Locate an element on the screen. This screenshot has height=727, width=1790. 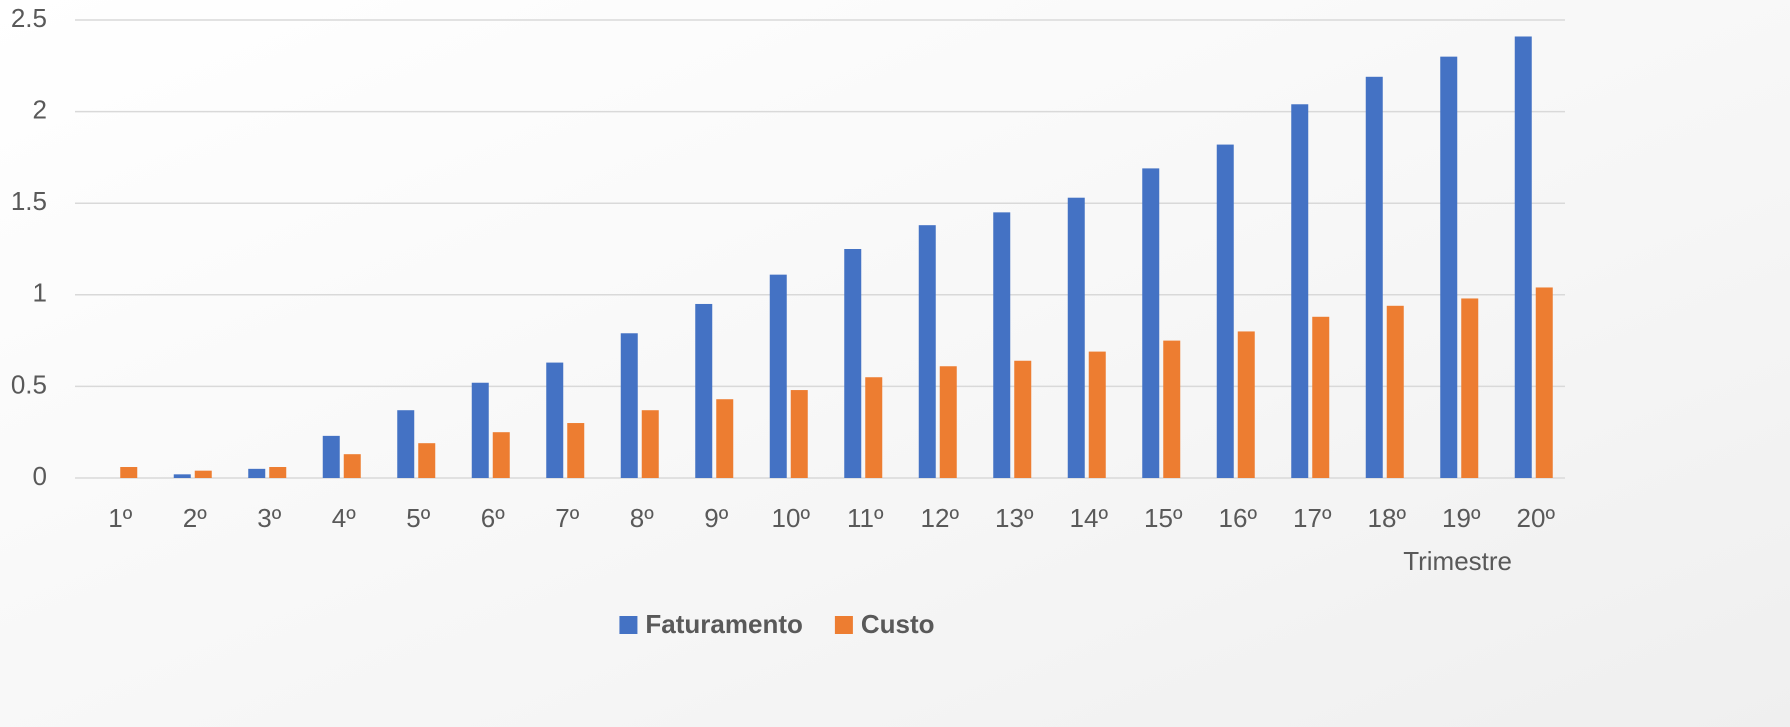
x-tick-label: 11º is located at coordinates (865, 518).